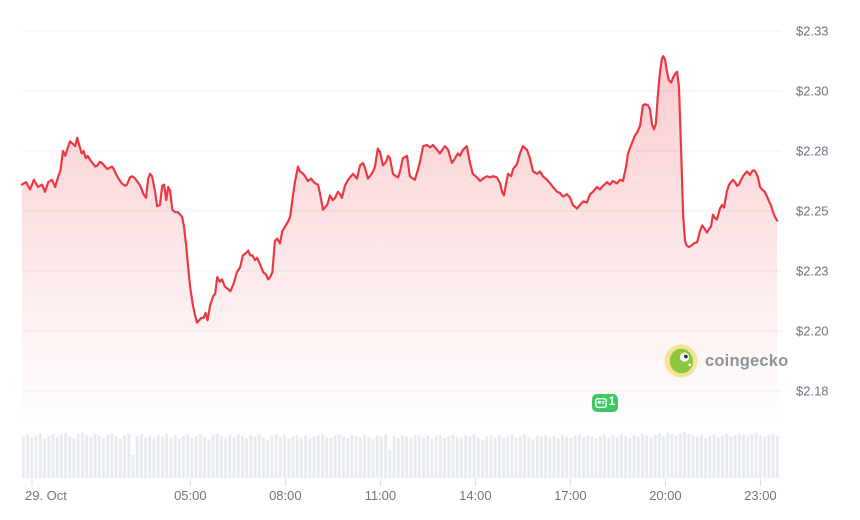 The image size is (860, 520). I want to click on x-axis-label: 14:00, so click(475, 495).